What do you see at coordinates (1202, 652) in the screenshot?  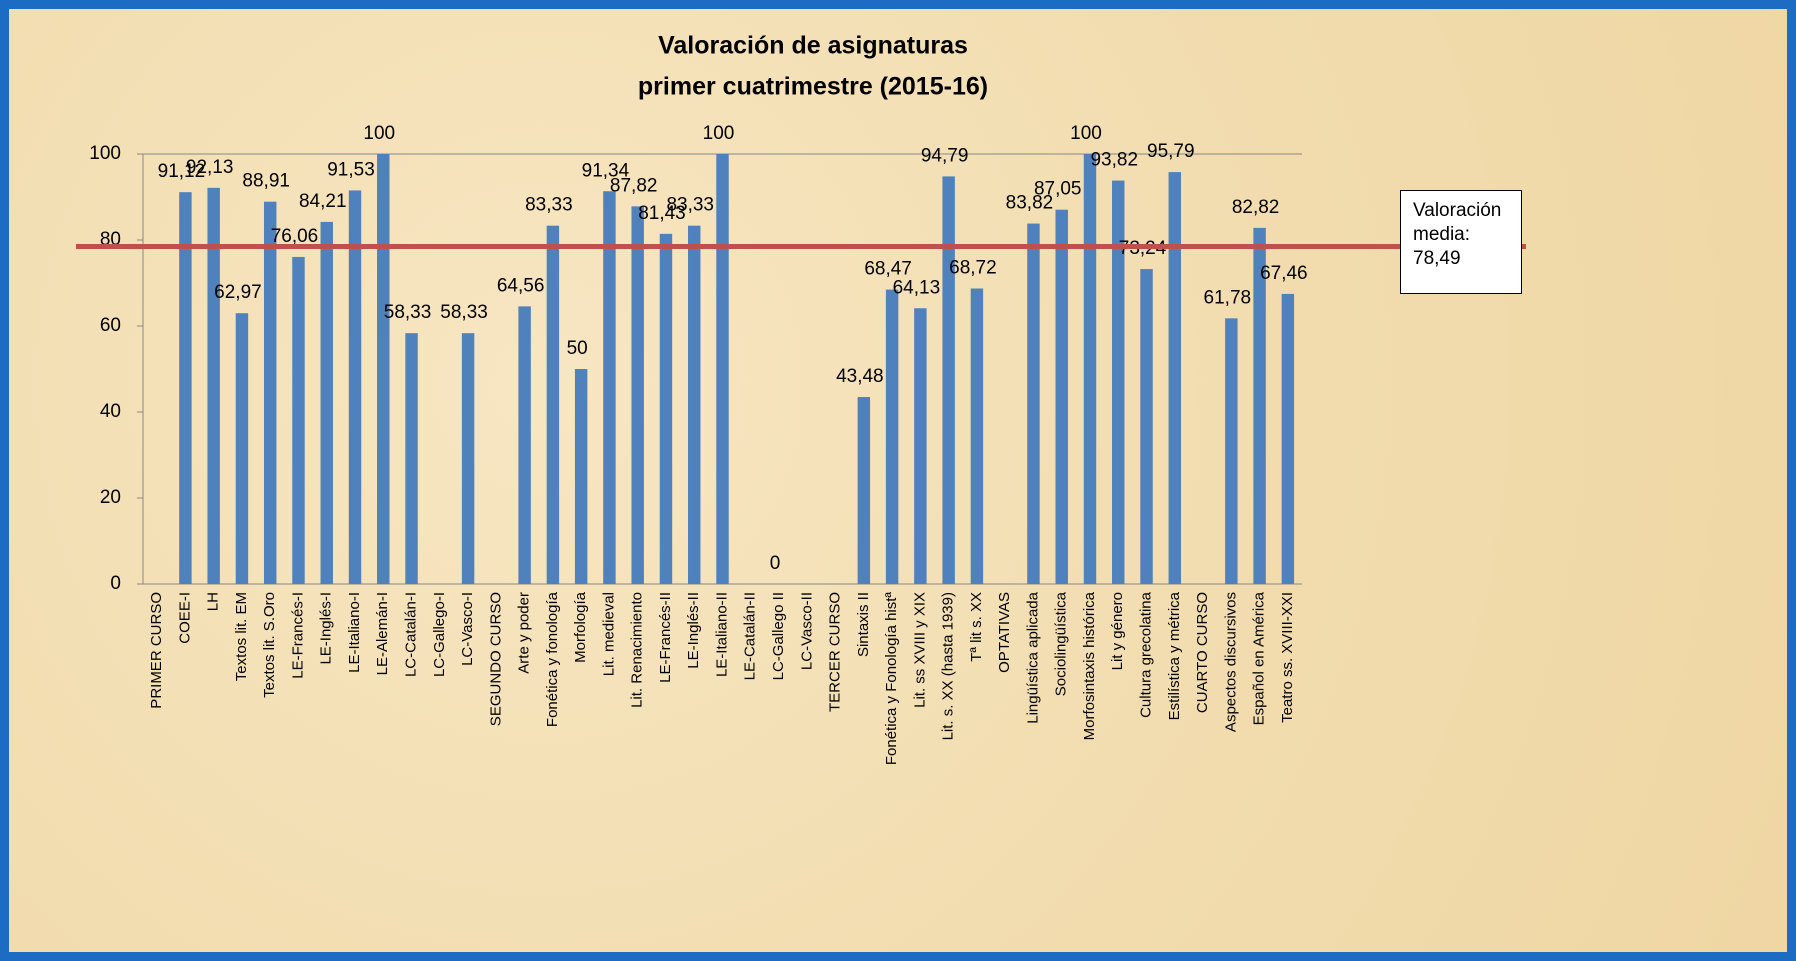 I see `x-tick-label: CUARTO CURSO` at bounding box center [1202, 652].